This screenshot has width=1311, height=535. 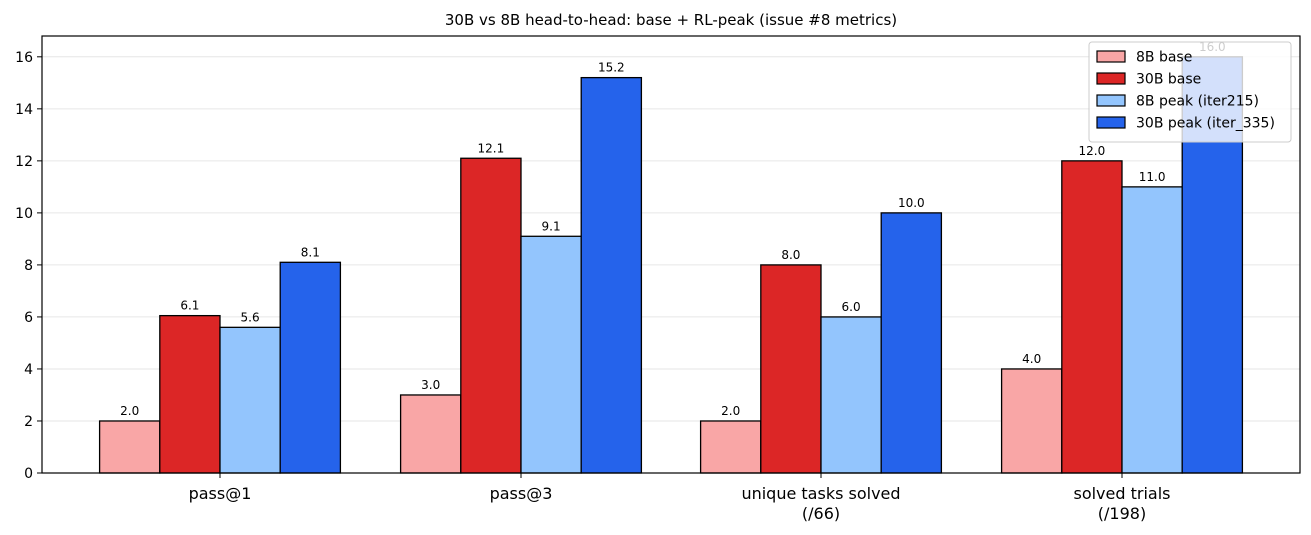 What do you see at coordinates (24, 214) in the screenshot?
I see `y-tick-label: 10` at bounding box center [24, 214].